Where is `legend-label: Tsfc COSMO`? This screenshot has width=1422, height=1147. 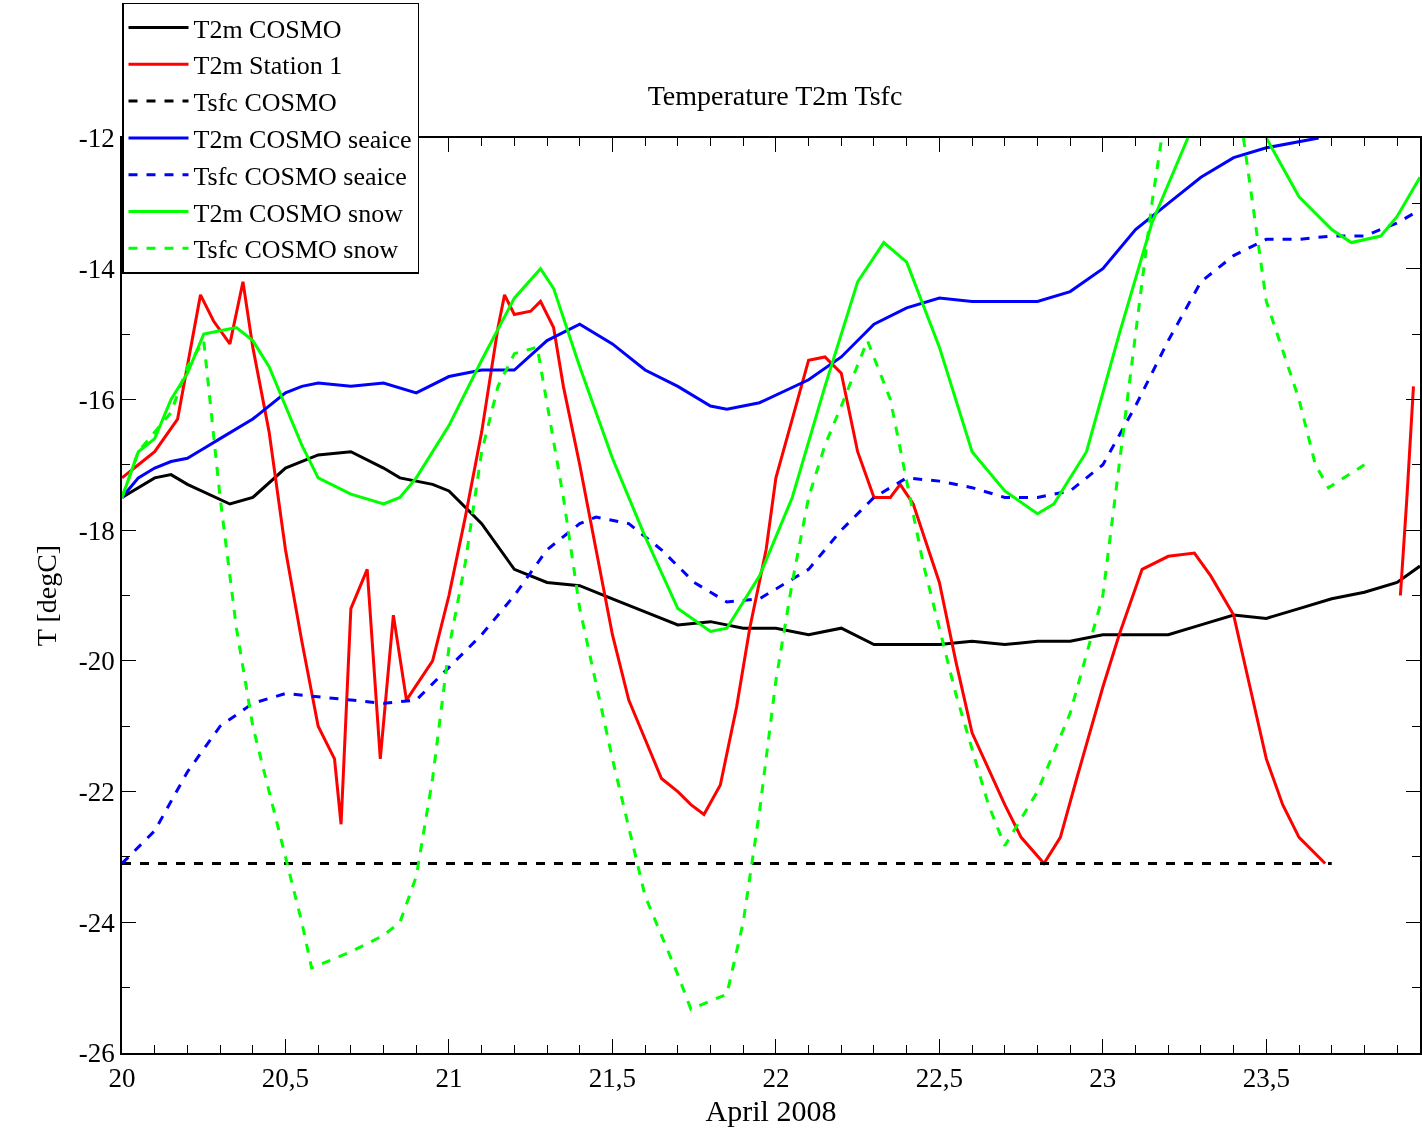
legend-label: Tsfc COSMO is located at coordinates (265, 103).